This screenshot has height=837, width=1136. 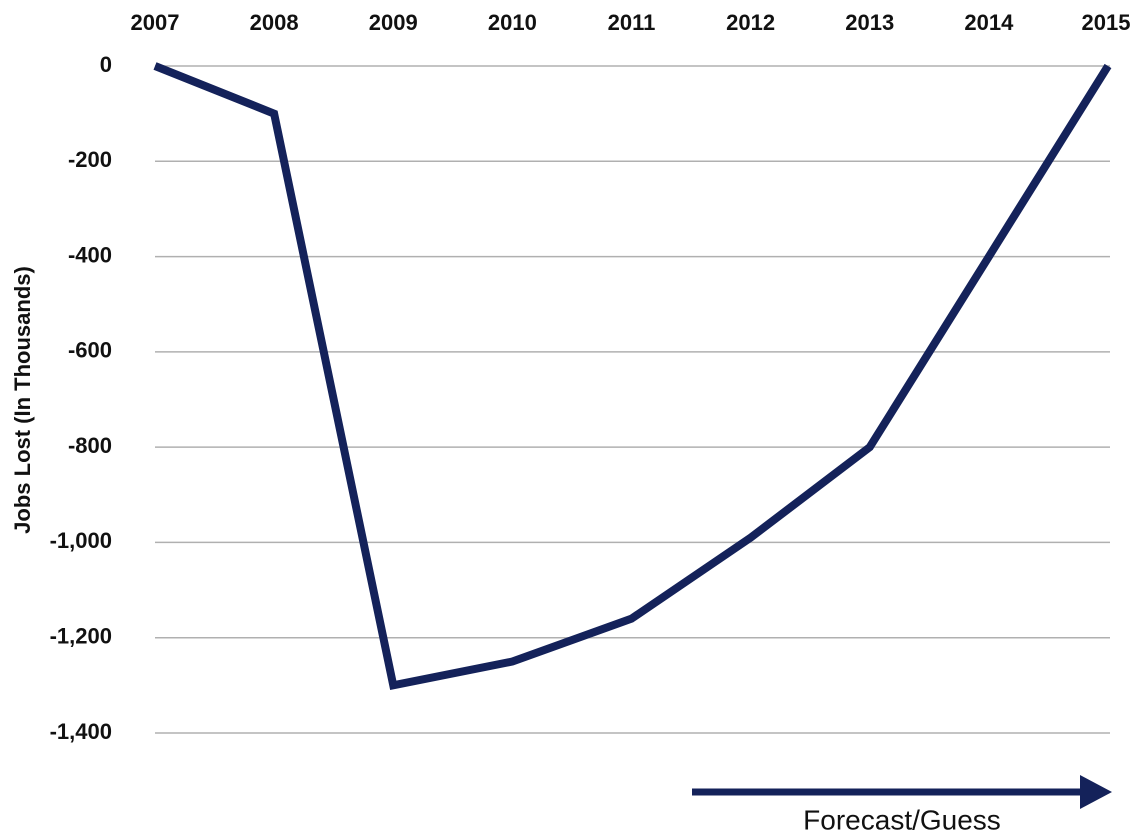 What do you see at coordinates (22, 400) in the screenshot?
I see `y-axis-label: Jobs Lost (In Thousands)` at bounding box center [22, 400].